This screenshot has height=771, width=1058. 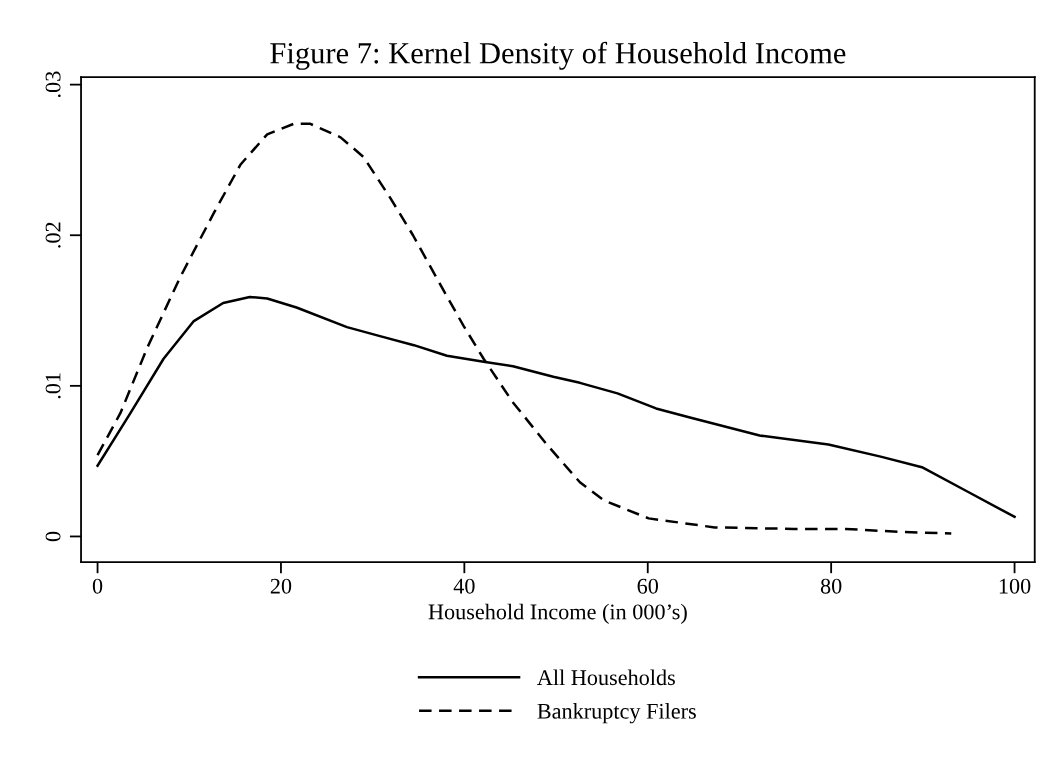 I want to click on x-tick-label: 20, so click(x=281, y=586).